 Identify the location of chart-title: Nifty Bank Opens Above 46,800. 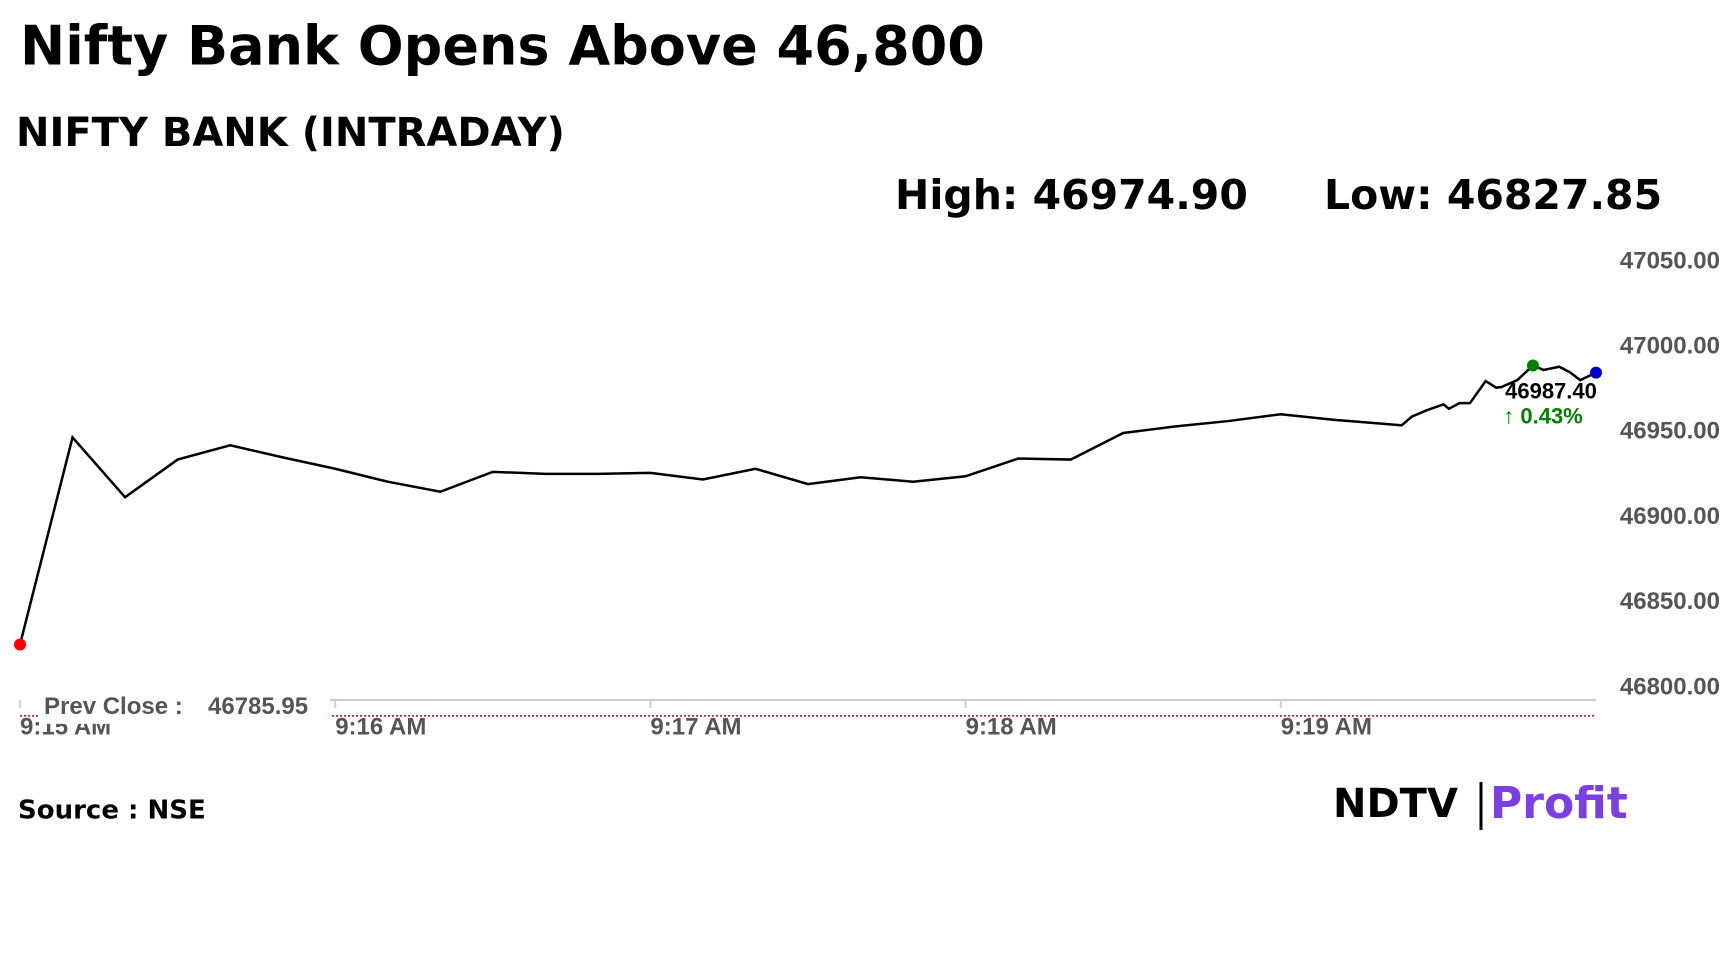
(502, 46).